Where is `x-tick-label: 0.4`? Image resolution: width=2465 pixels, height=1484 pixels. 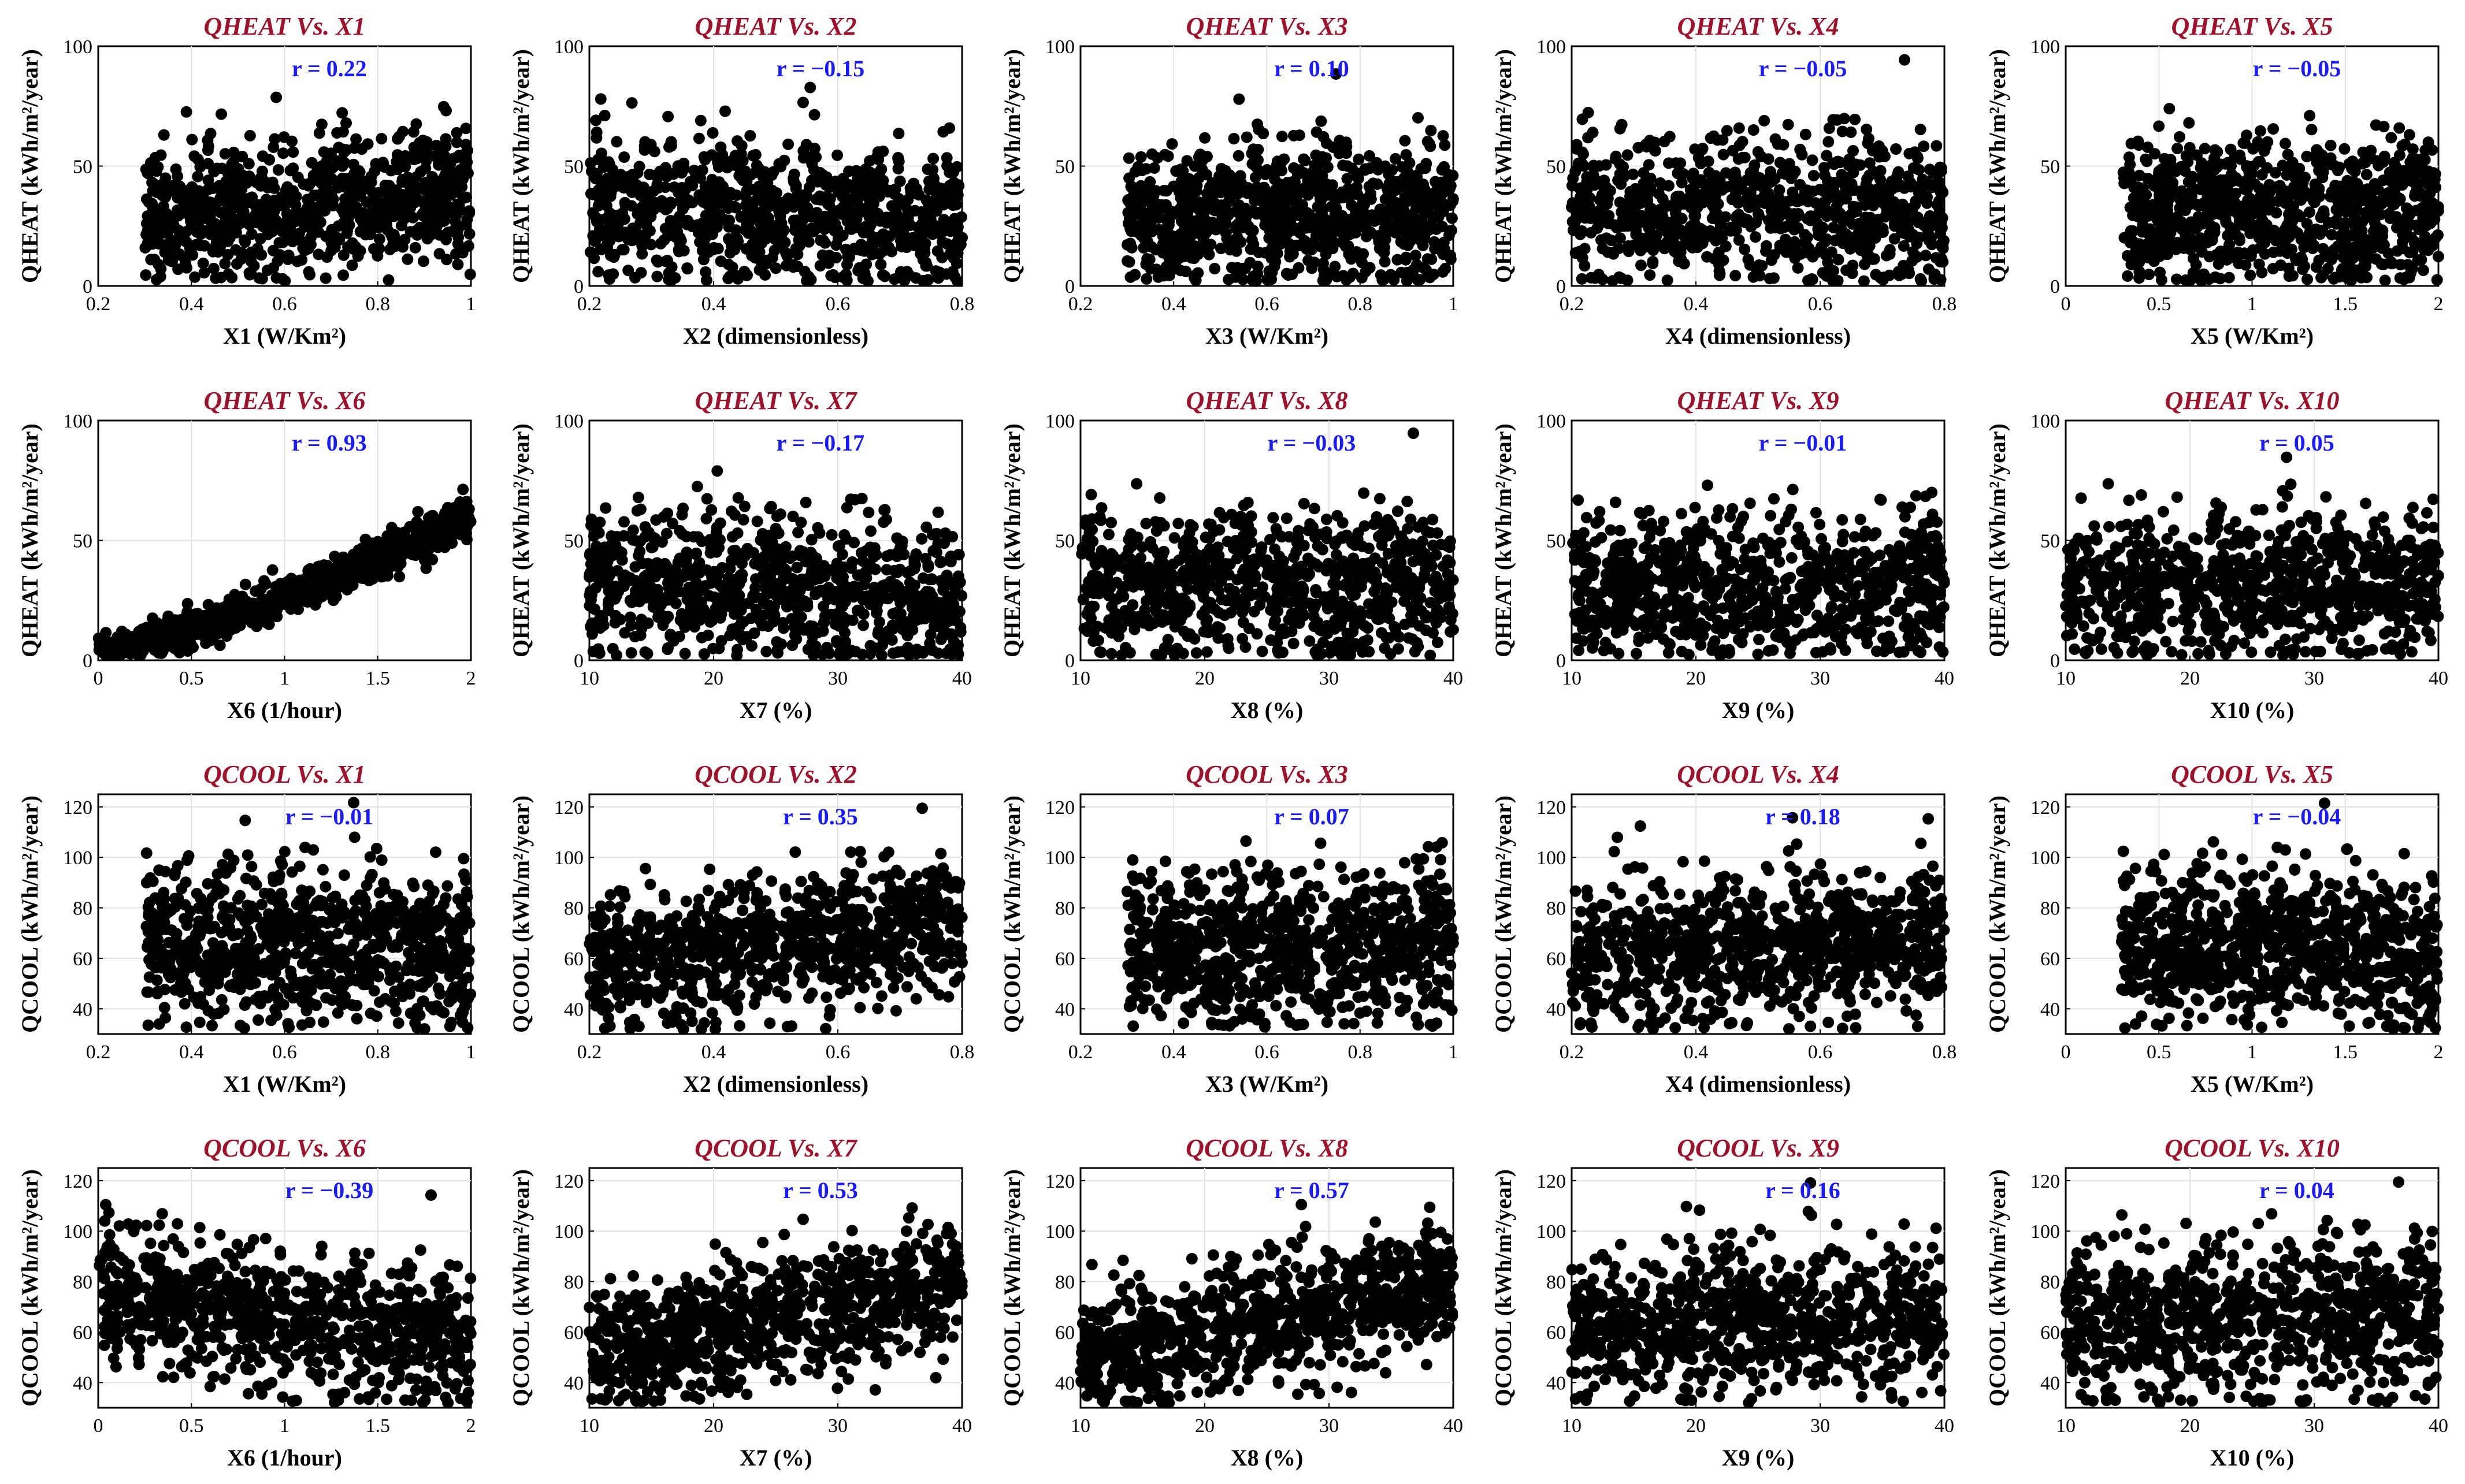
x-tick-label: 0.4 is located at coordinates (713, 304).